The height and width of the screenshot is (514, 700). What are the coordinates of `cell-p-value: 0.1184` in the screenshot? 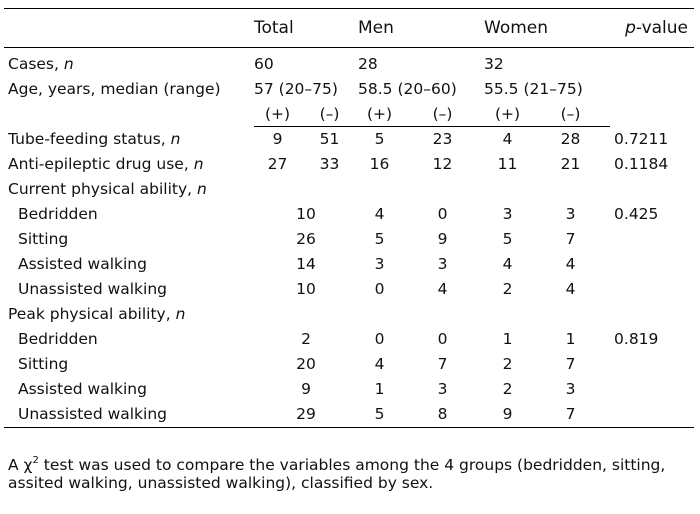 It's located at (641, 164).